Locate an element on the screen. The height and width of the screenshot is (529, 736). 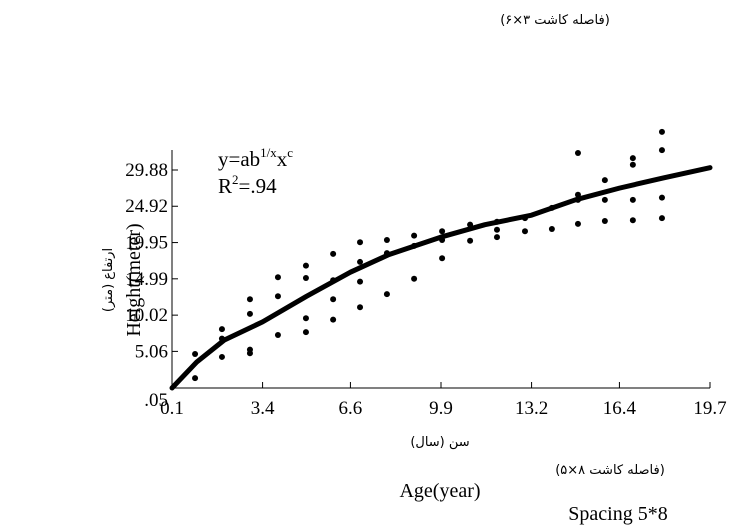
r2-exp: 2 is located at coordinates (235, 179).